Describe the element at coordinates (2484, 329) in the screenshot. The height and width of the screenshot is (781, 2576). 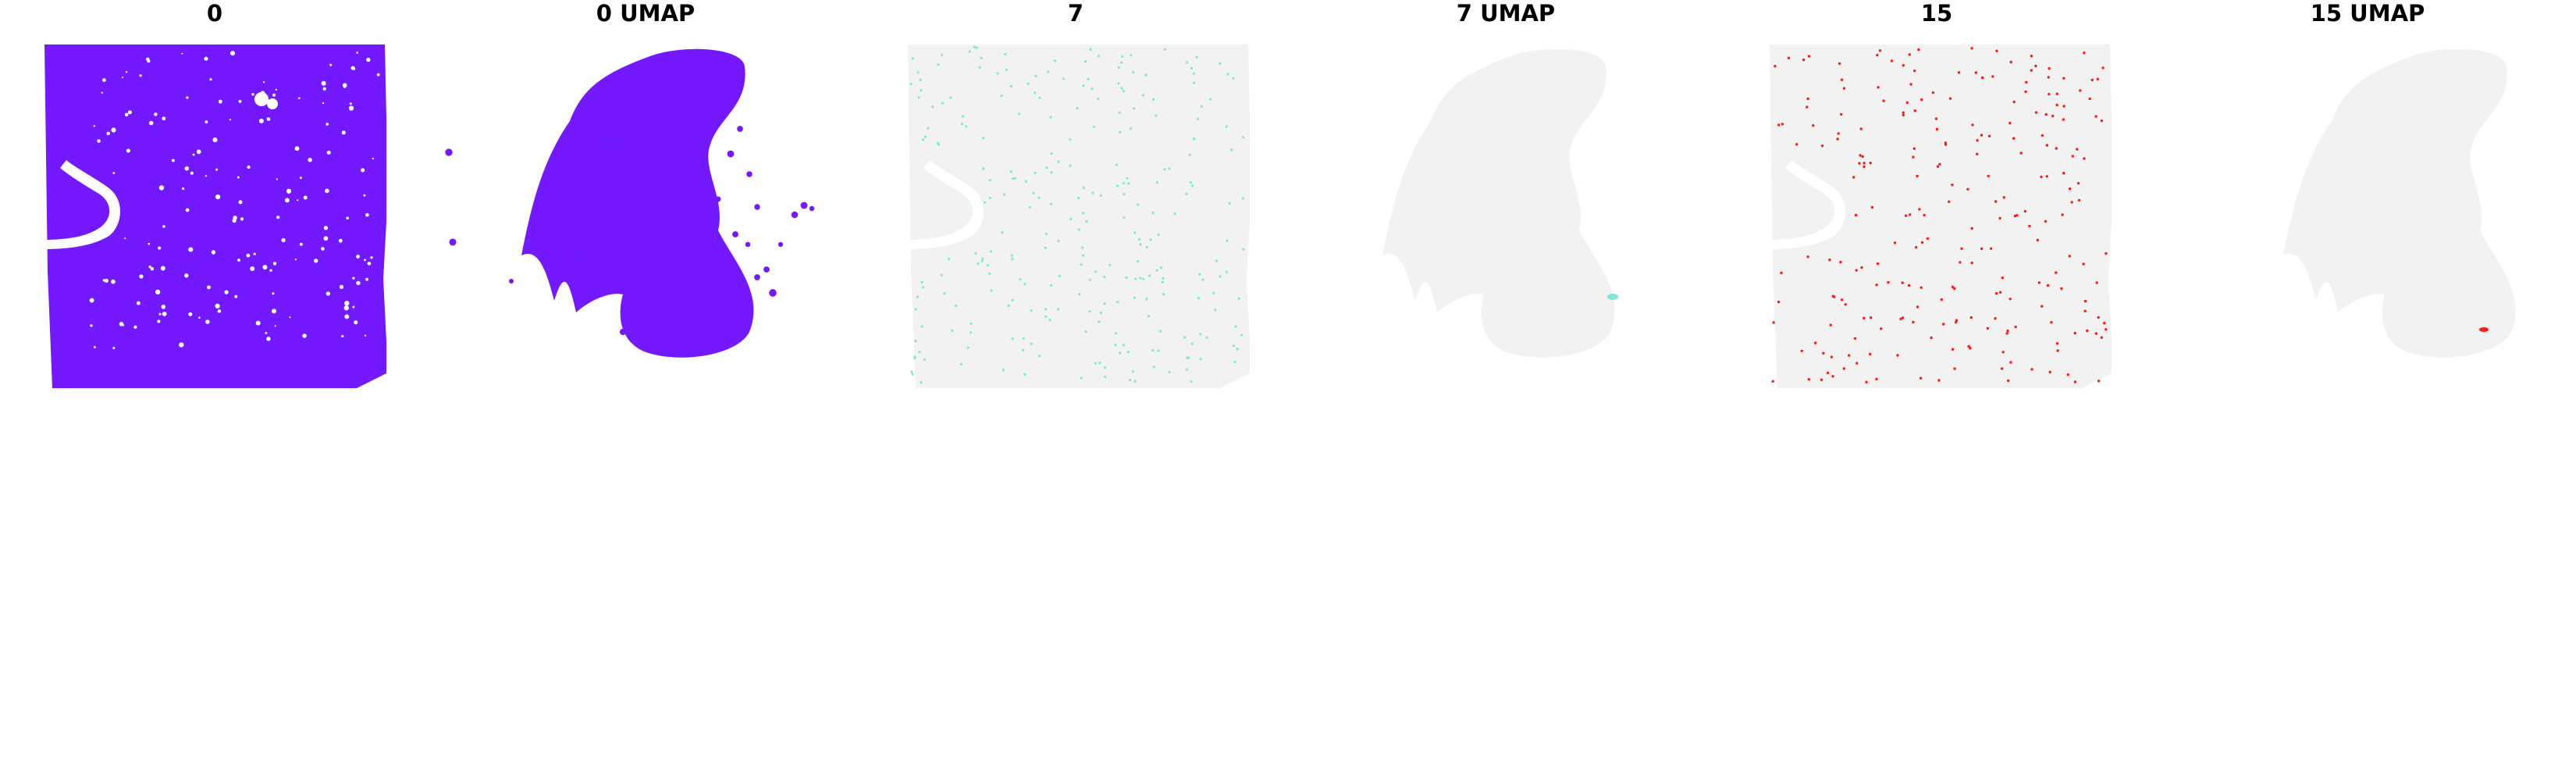
I see `cluster-15-umap-points` at that location.